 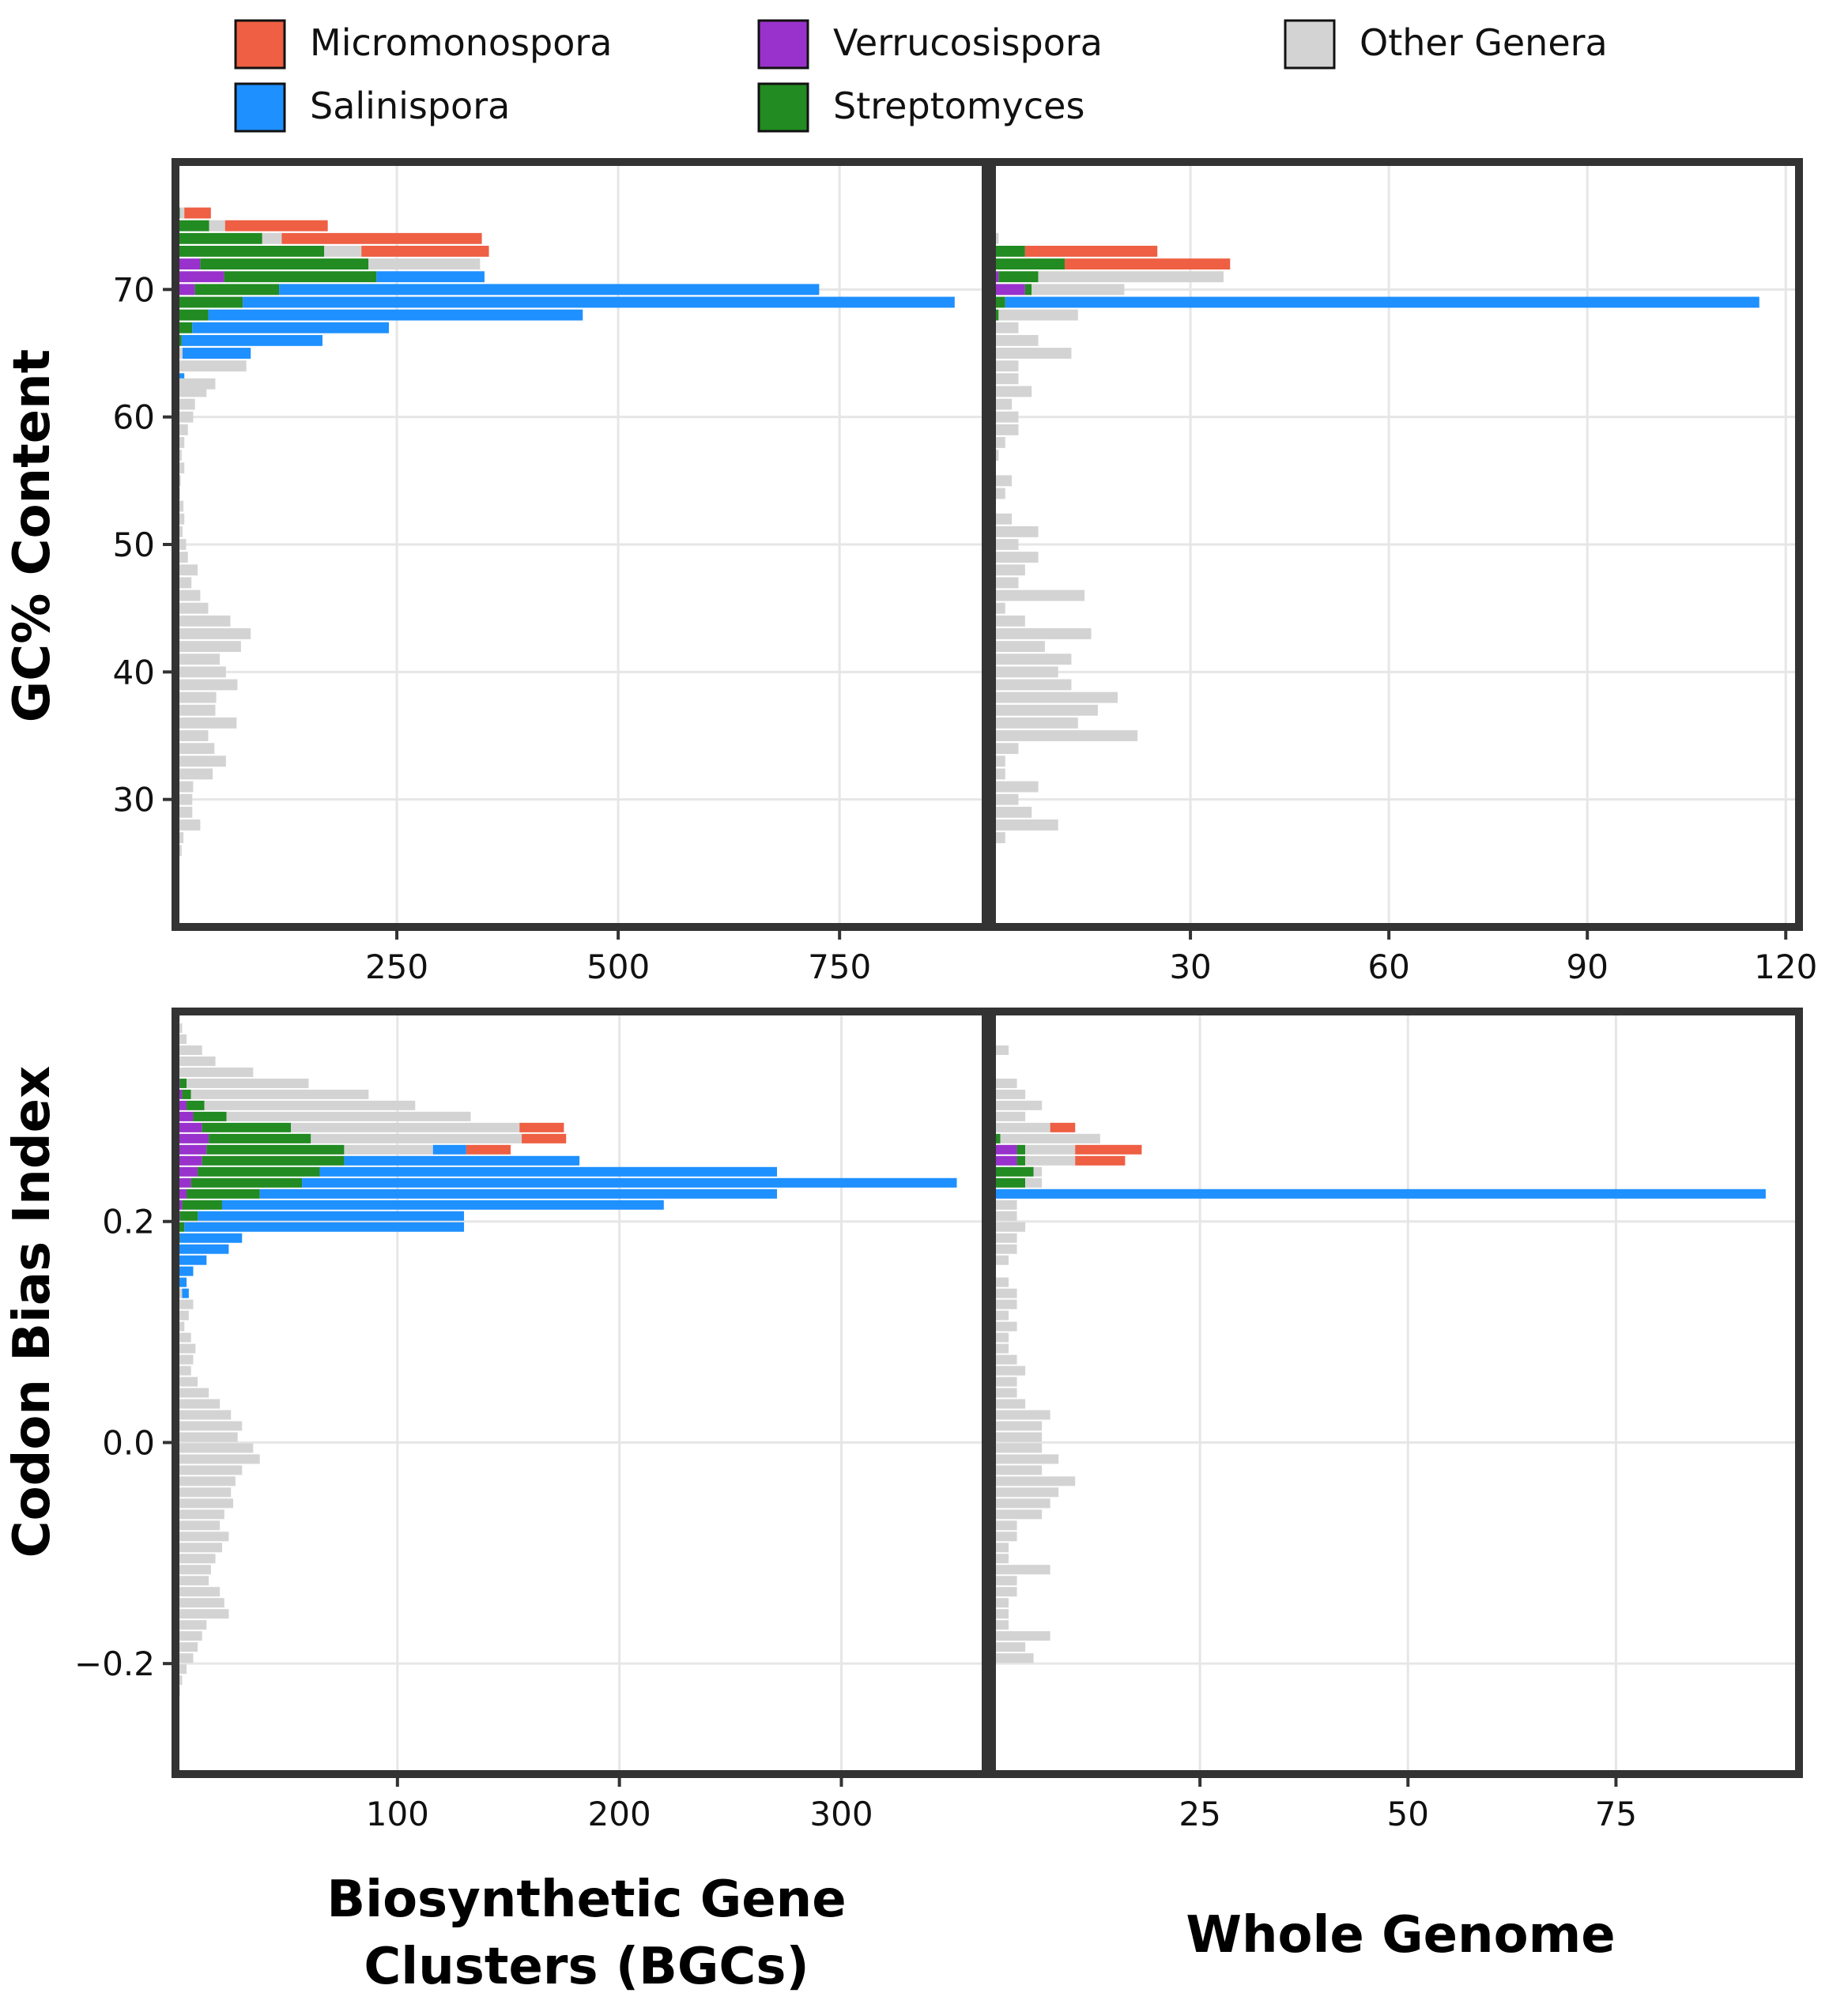 I want to click on legend-swatch-micromonospora, so click(x=260, y=44).